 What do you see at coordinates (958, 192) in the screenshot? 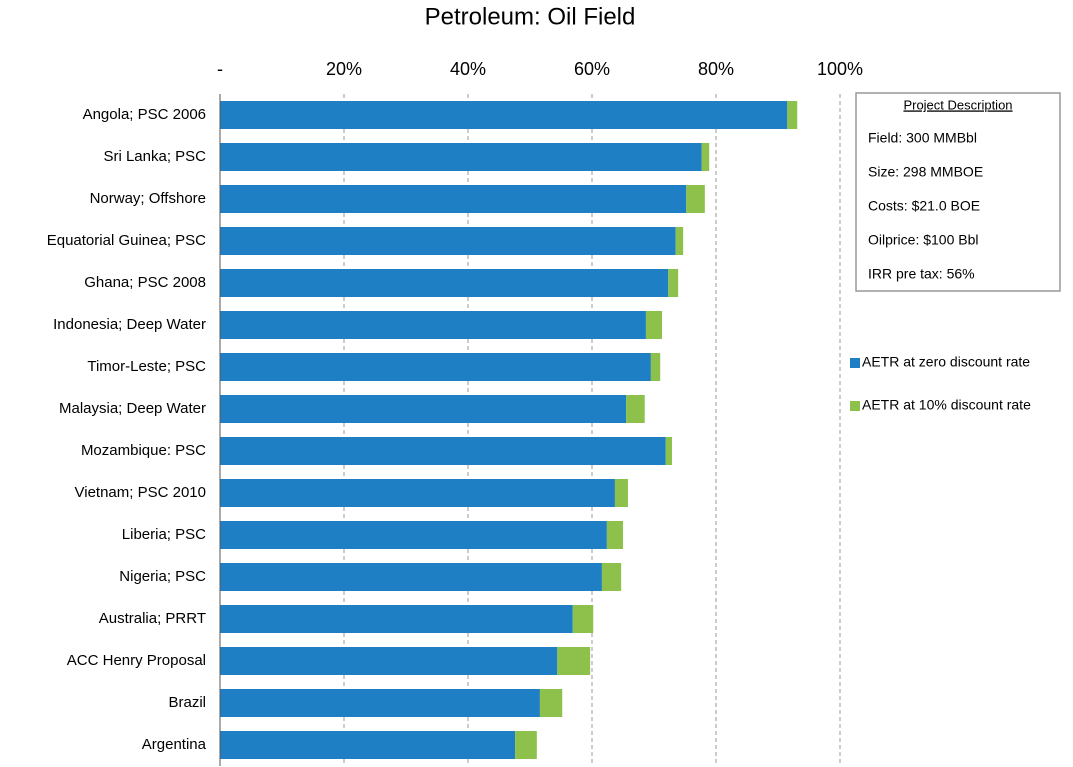
I see `annotation-box` at bounding box center [958, 192].